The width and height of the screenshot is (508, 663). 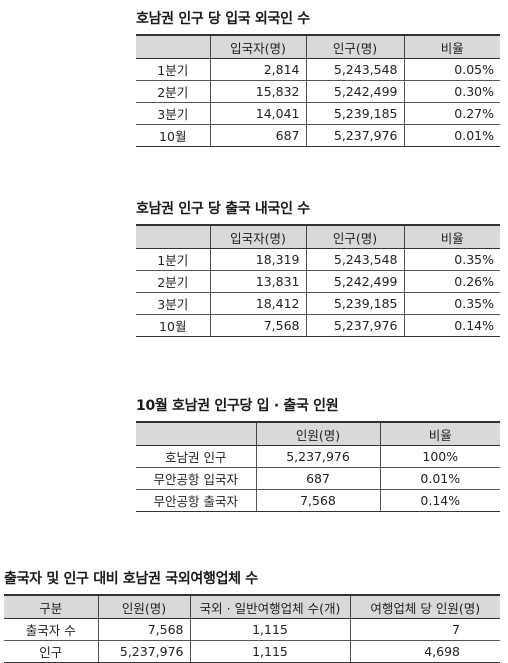 What do you see at coordinates (355, 46) in the screenshot?
I see `table1-header-population: 인구(명)` at bounding box center [355, 46].